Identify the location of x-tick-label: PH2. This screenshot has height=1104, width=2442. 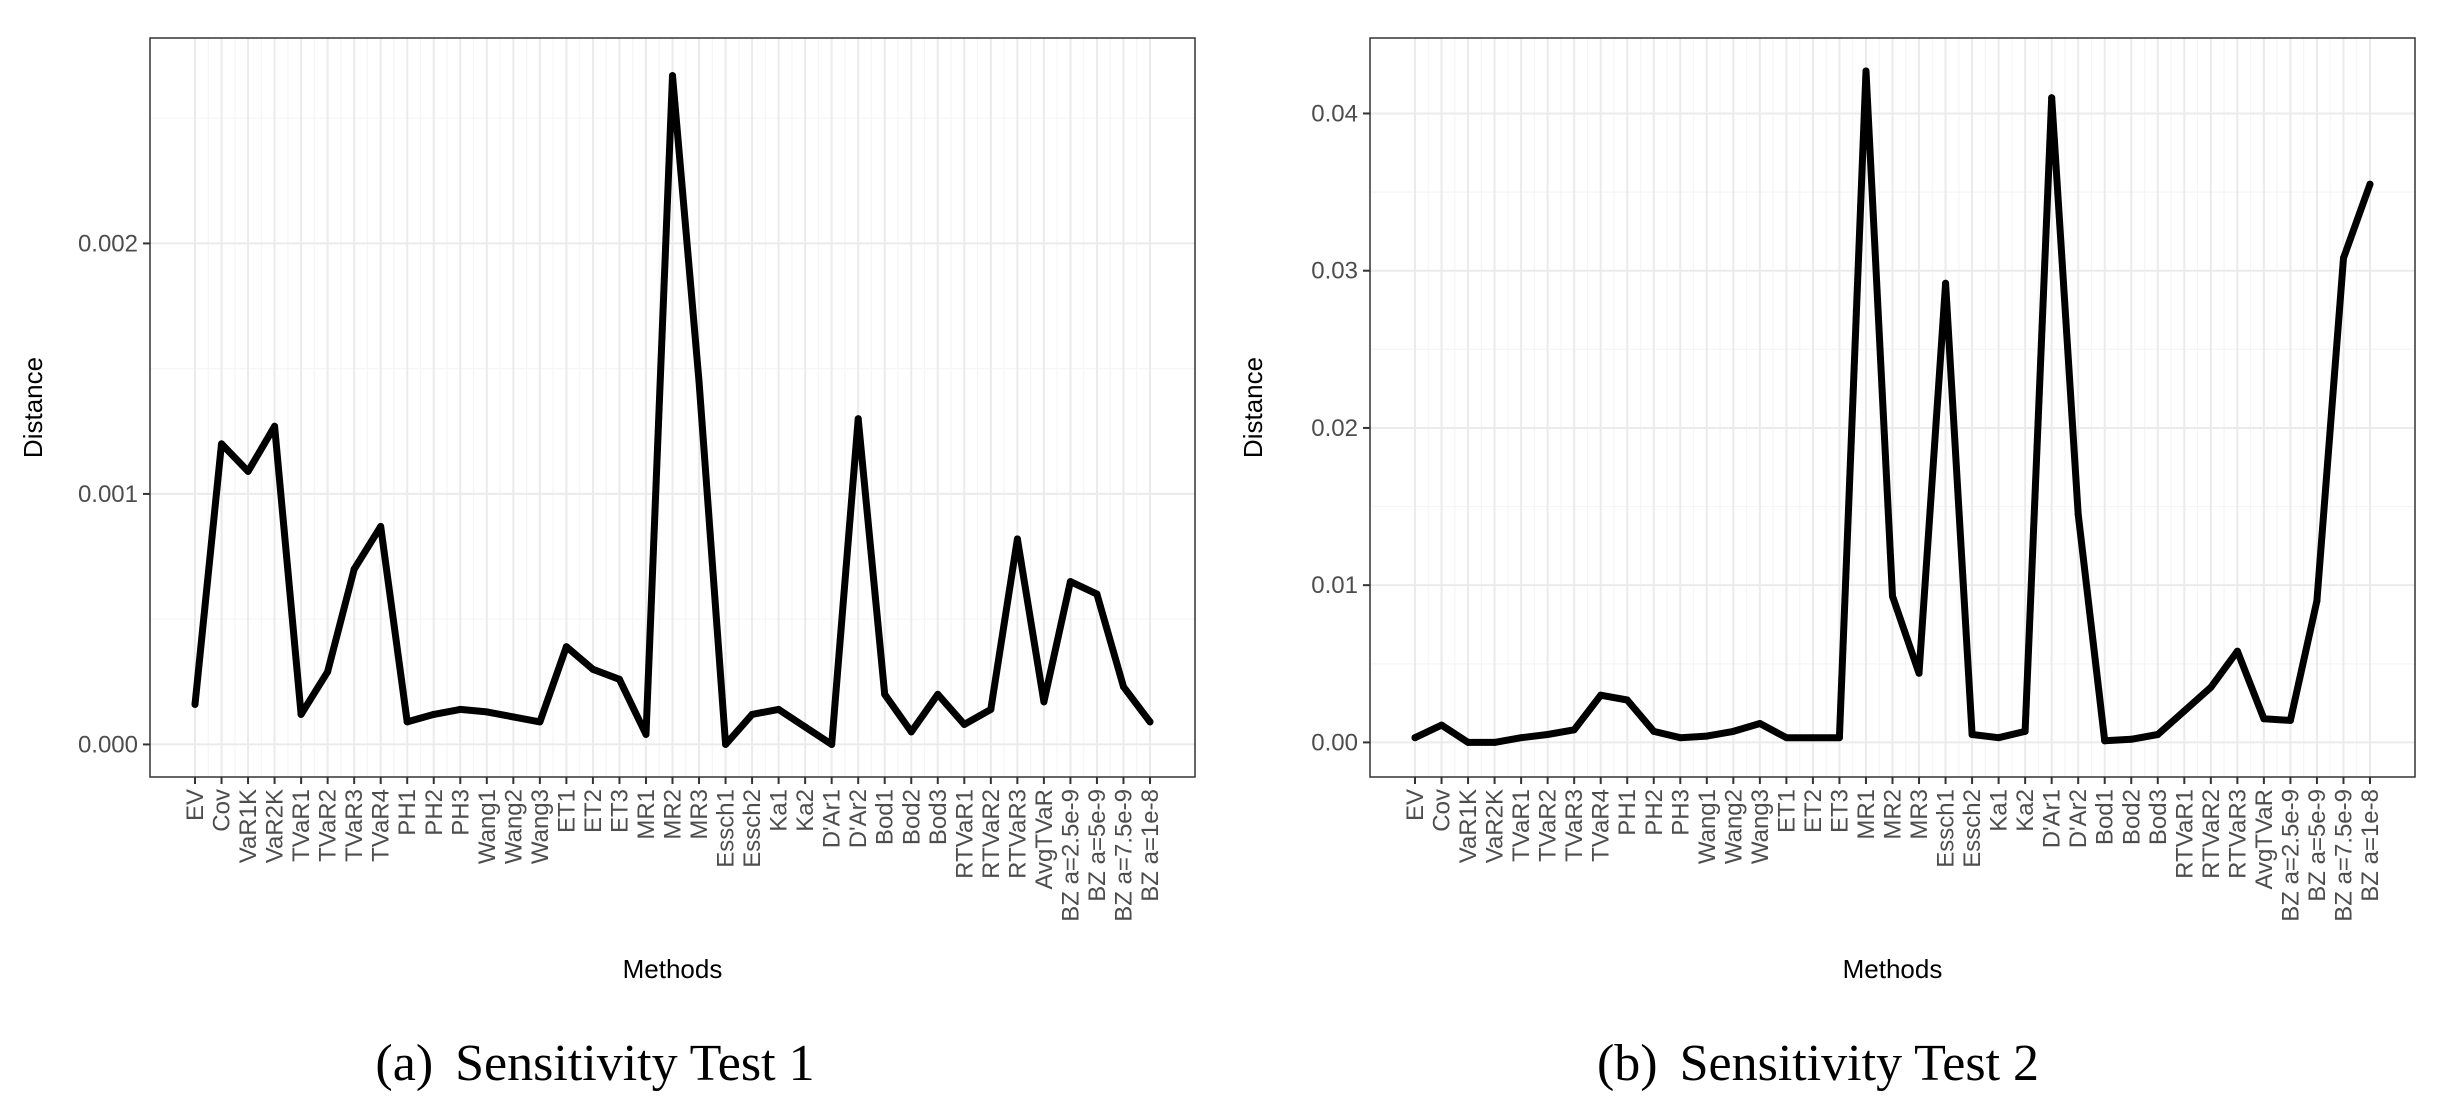
(1654, 812).